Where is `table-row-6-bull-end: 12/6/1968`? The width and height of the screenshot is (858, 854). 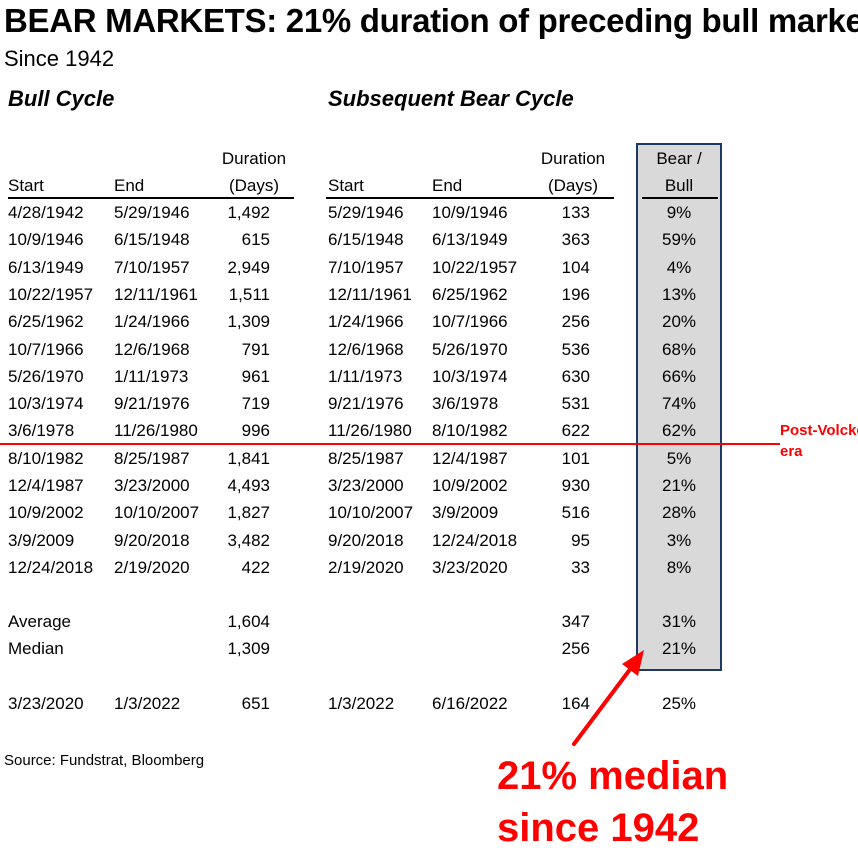
table-row-6-bull-end: 12/6/1968 is located at coordinates (152, 349).